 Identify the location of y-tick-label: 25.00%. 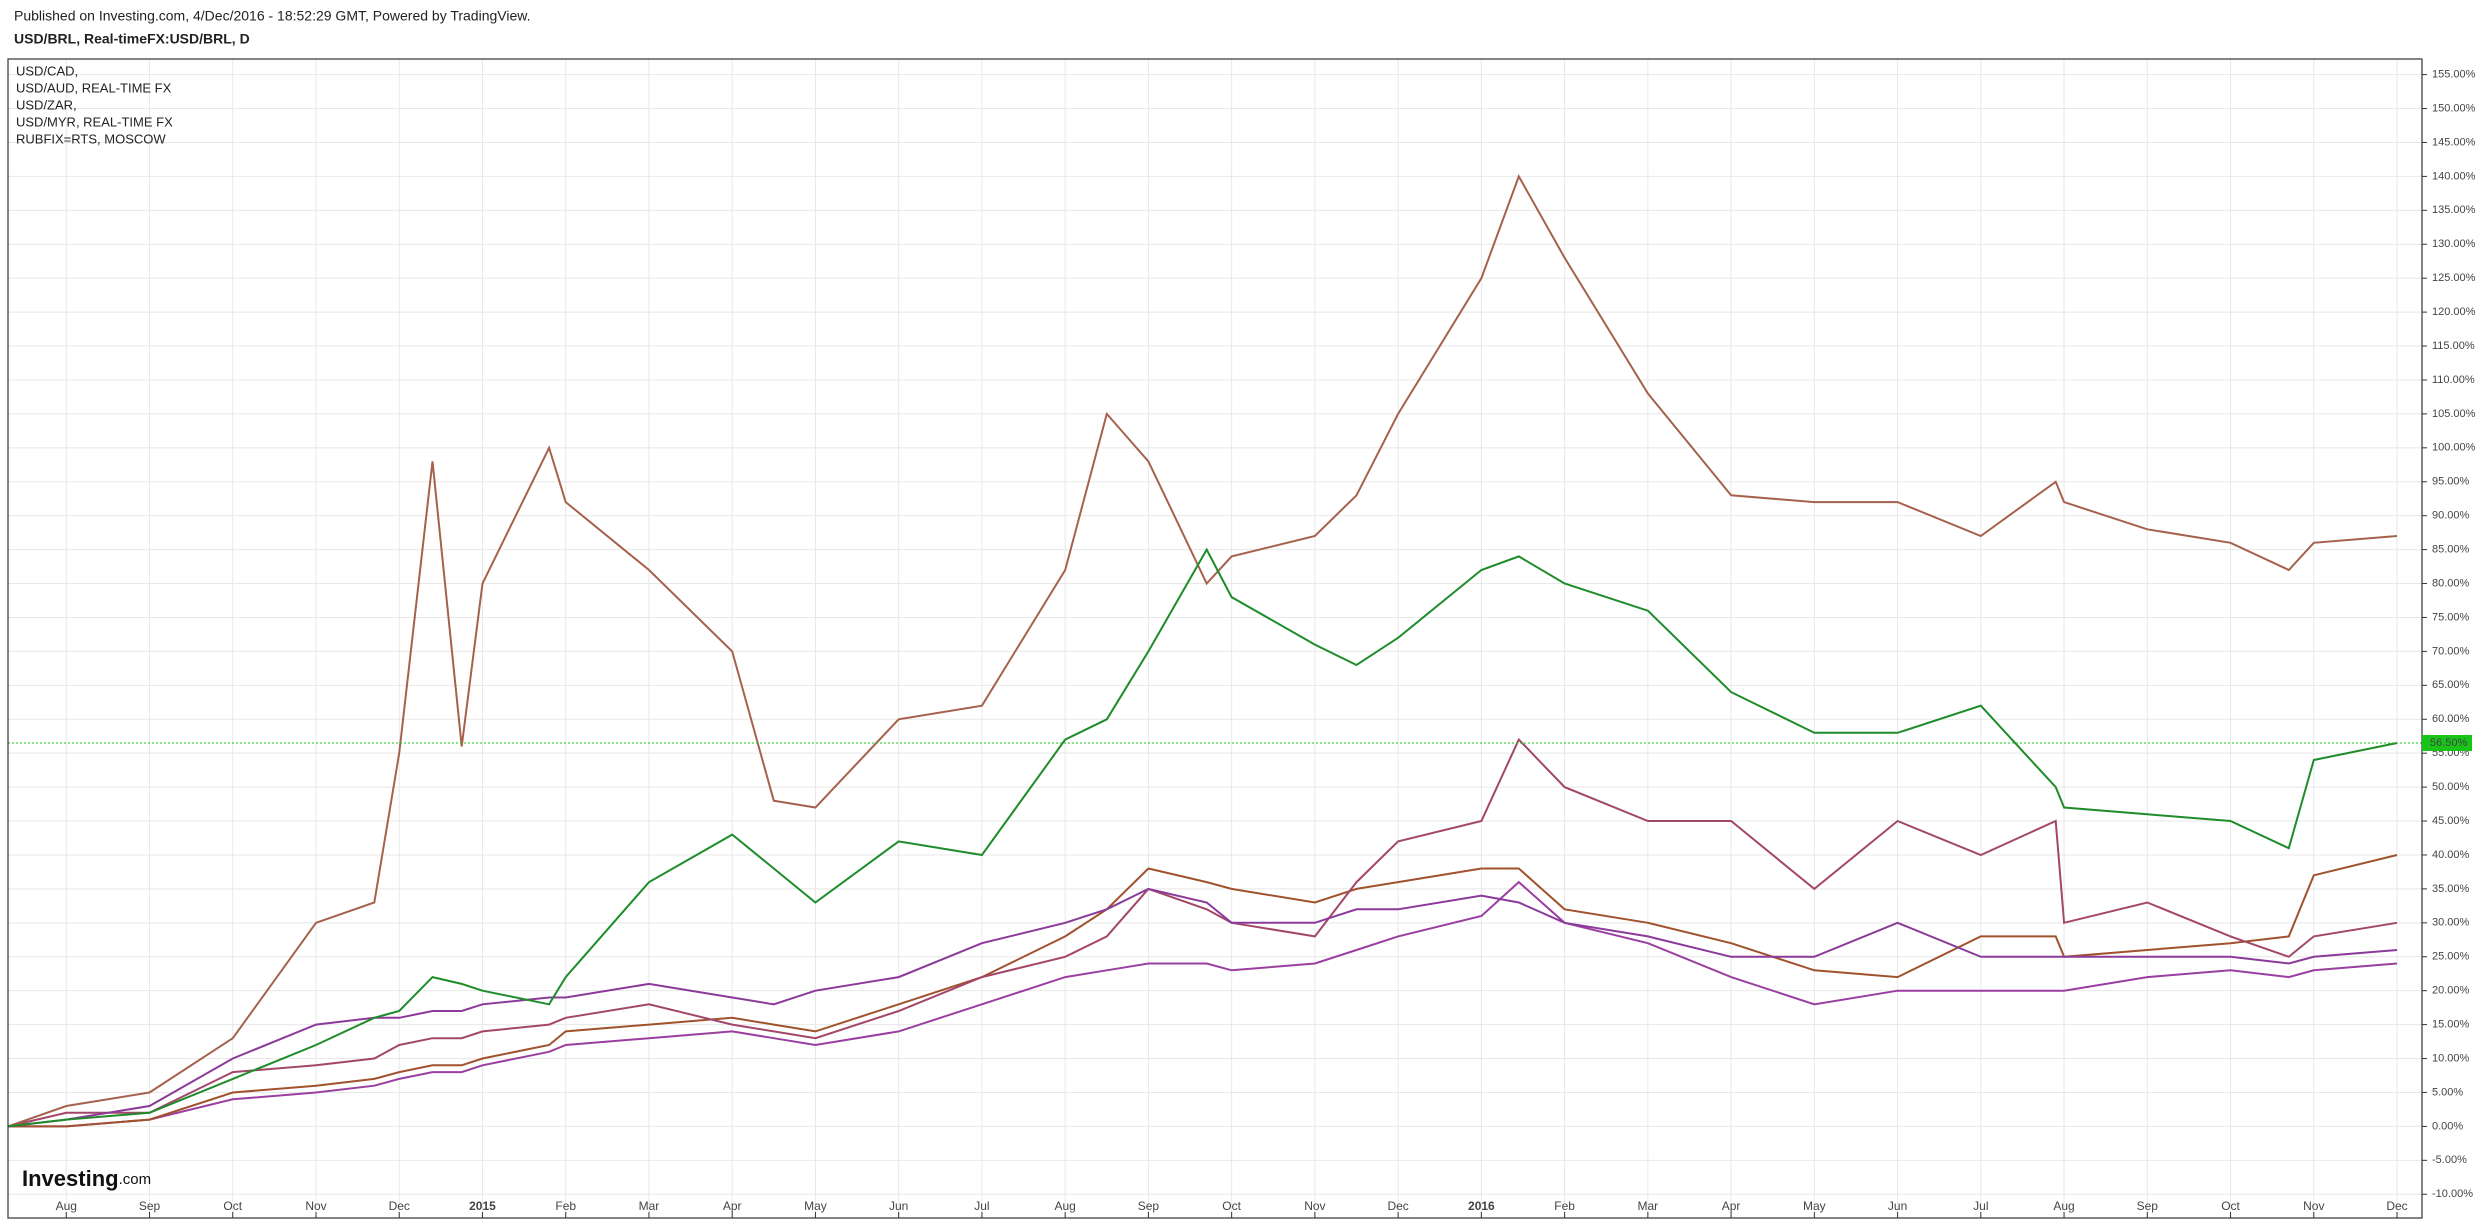
(2451, 957).